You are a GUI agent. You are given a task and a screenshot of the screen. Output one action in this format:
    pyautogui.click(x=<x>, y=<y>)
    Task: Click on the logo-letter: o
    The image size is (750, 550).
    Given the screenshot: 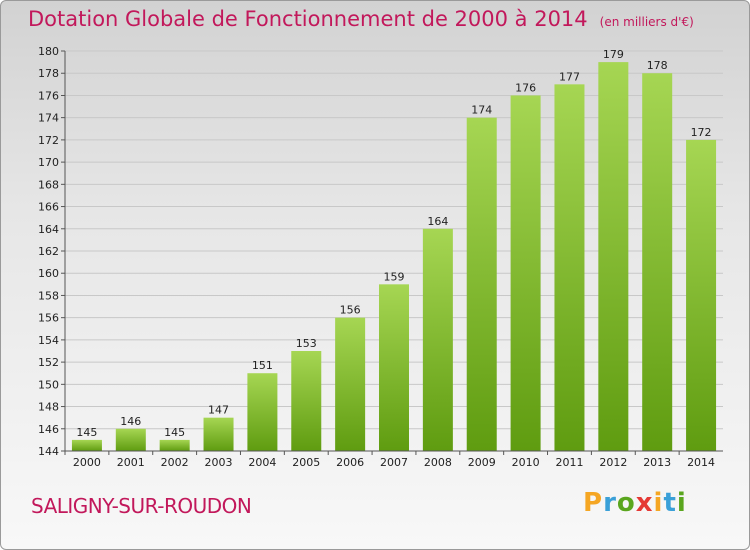 What is the action you would take?
    pyautogui.click(x=626, y=503)
    